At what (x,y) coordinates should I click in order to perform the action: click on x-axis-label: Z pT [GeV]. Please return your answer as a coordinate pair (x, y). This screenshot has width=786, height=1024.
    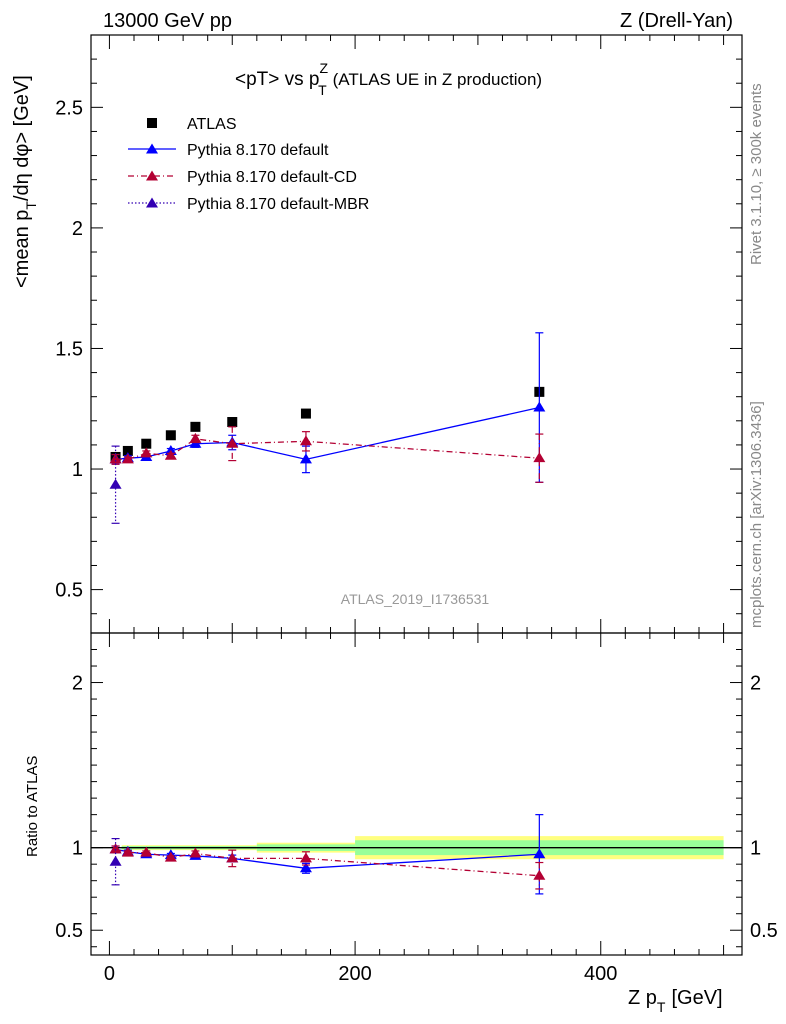
    Looking at the image, I should click on (675, 1001).